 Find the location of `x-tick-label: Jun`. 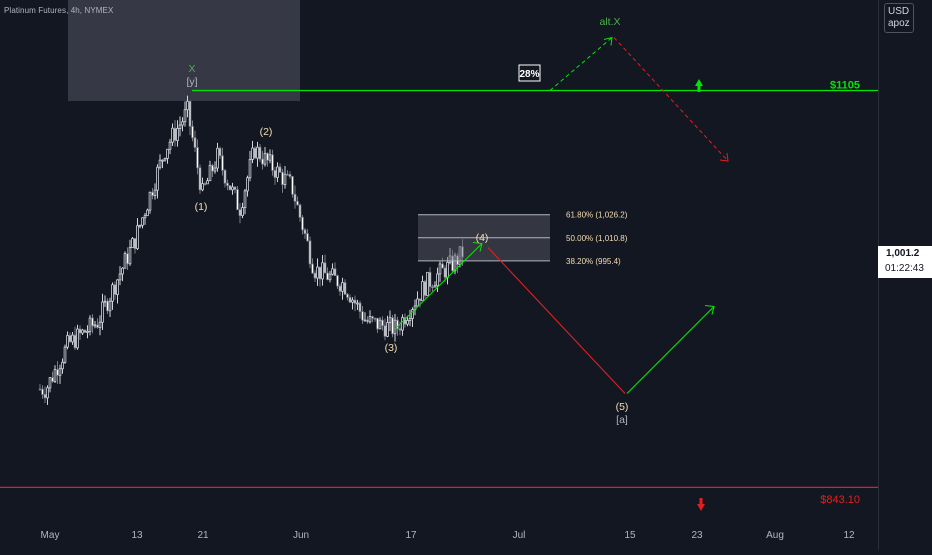

x-tick-label: Jun is located at coordinates (301, 535).